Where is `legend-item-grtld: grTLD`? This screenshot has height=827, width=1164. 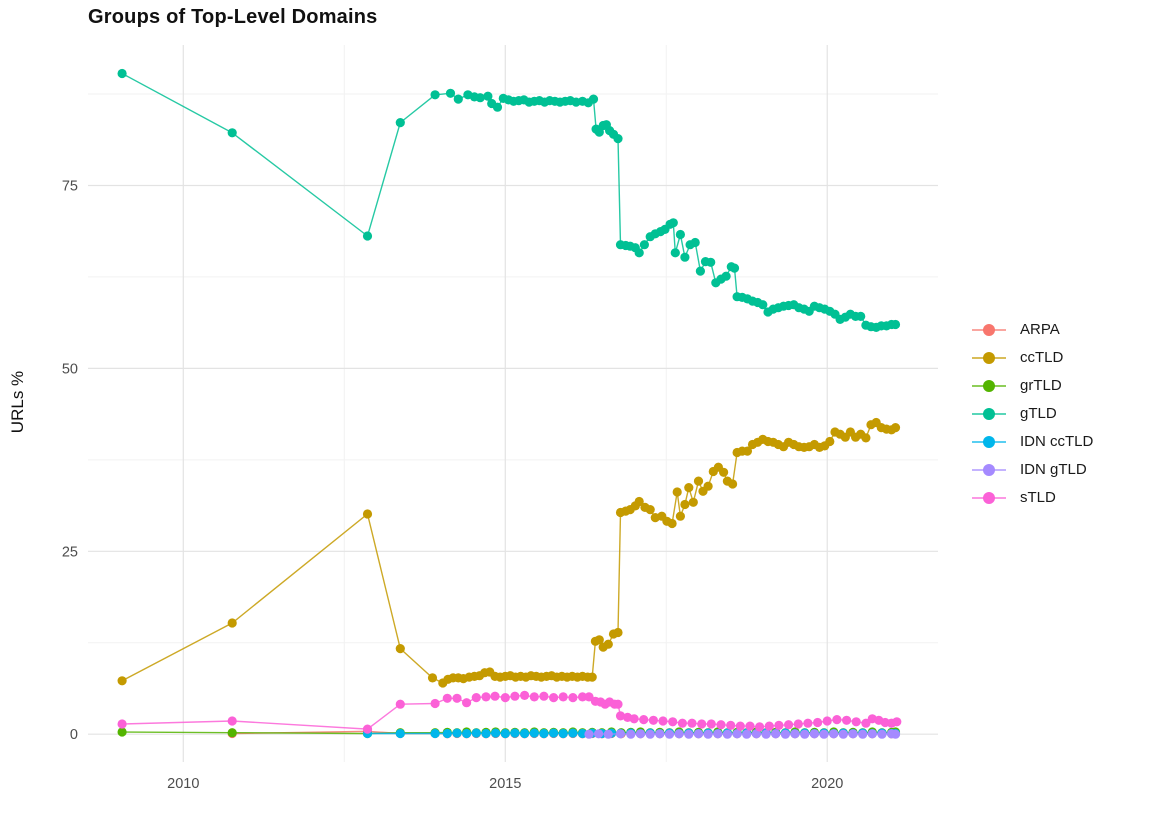
legend-item-grtld: grTLD is located at coordinates (1032, 385).